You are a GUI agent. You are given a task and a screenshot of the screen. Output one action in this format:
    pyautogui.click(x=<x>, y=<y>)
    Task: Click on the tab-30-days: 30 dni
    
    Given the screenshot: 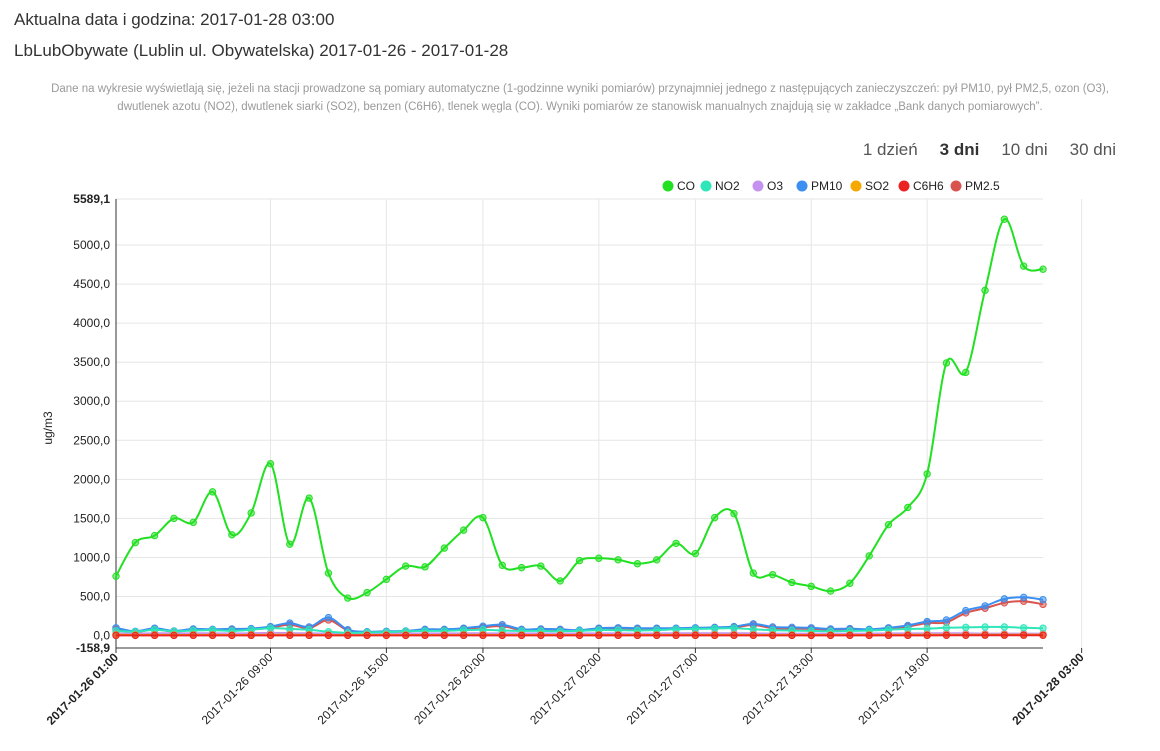 What is the action you would take?
    pyautogui.click(x=1092, y=149)
    